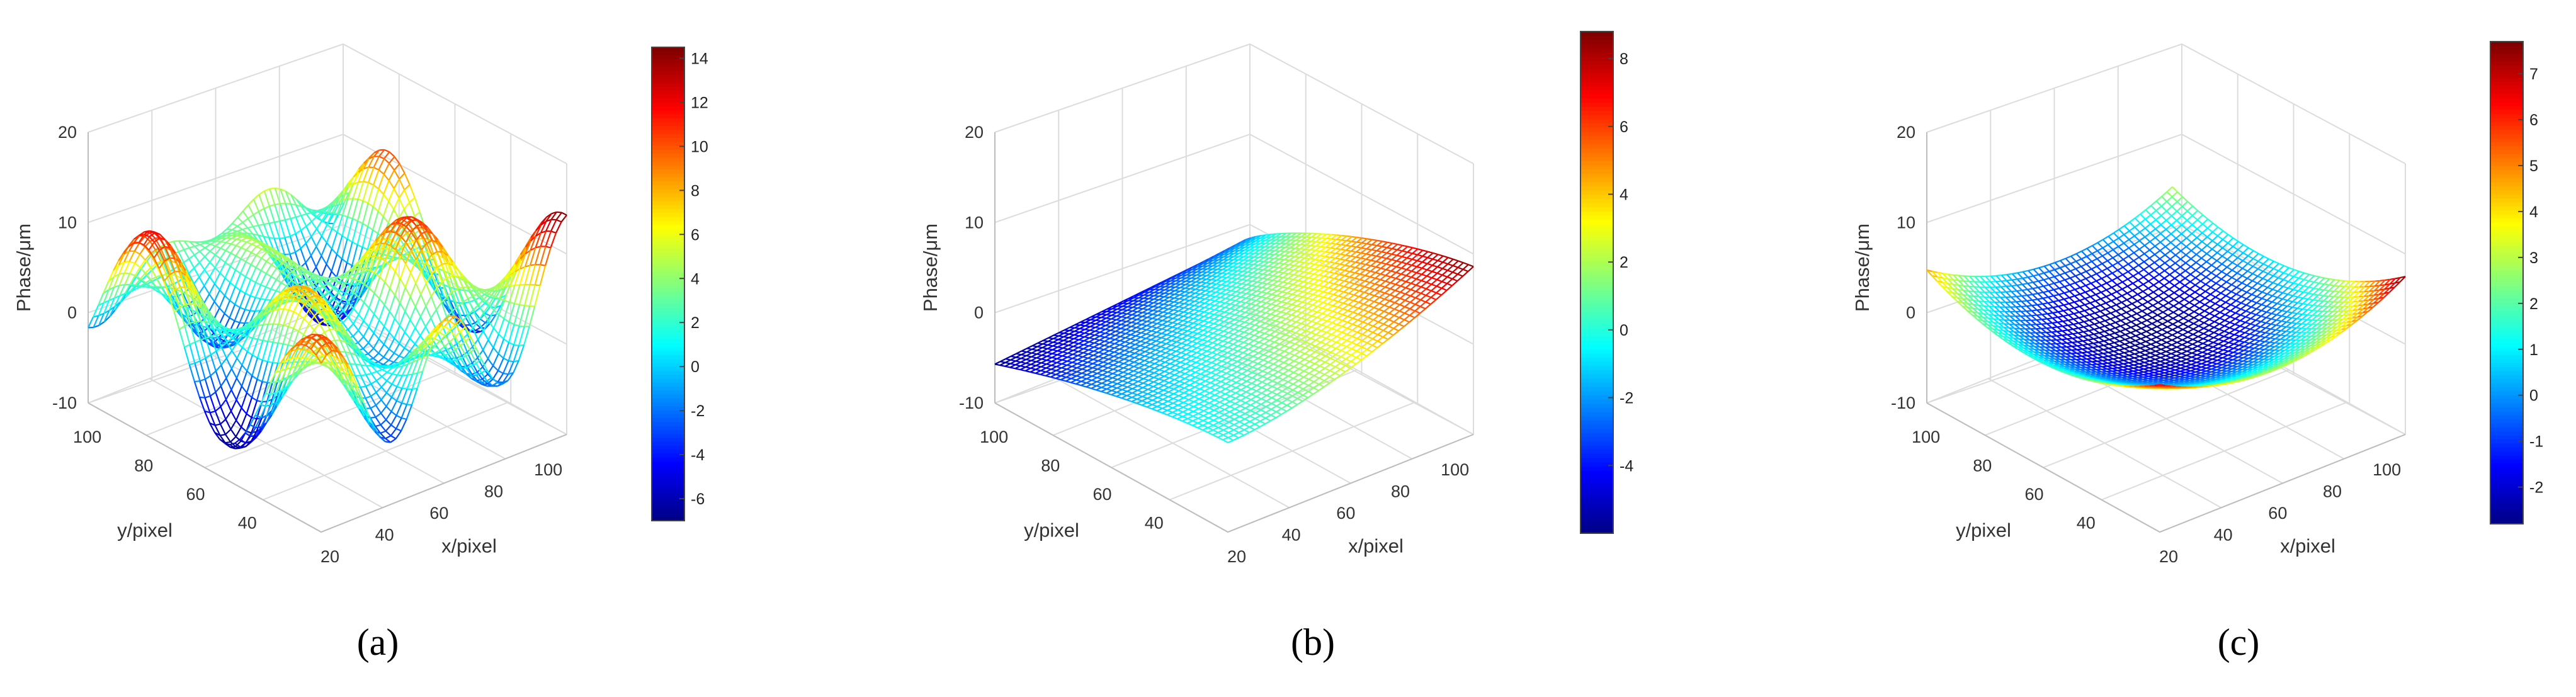 Image resolution: width=2576 pixels, height=697 pixels. Describe the element at coordinates (695, 323) in the screenshot. I see `colorbar-tick-label: 2` at that location.